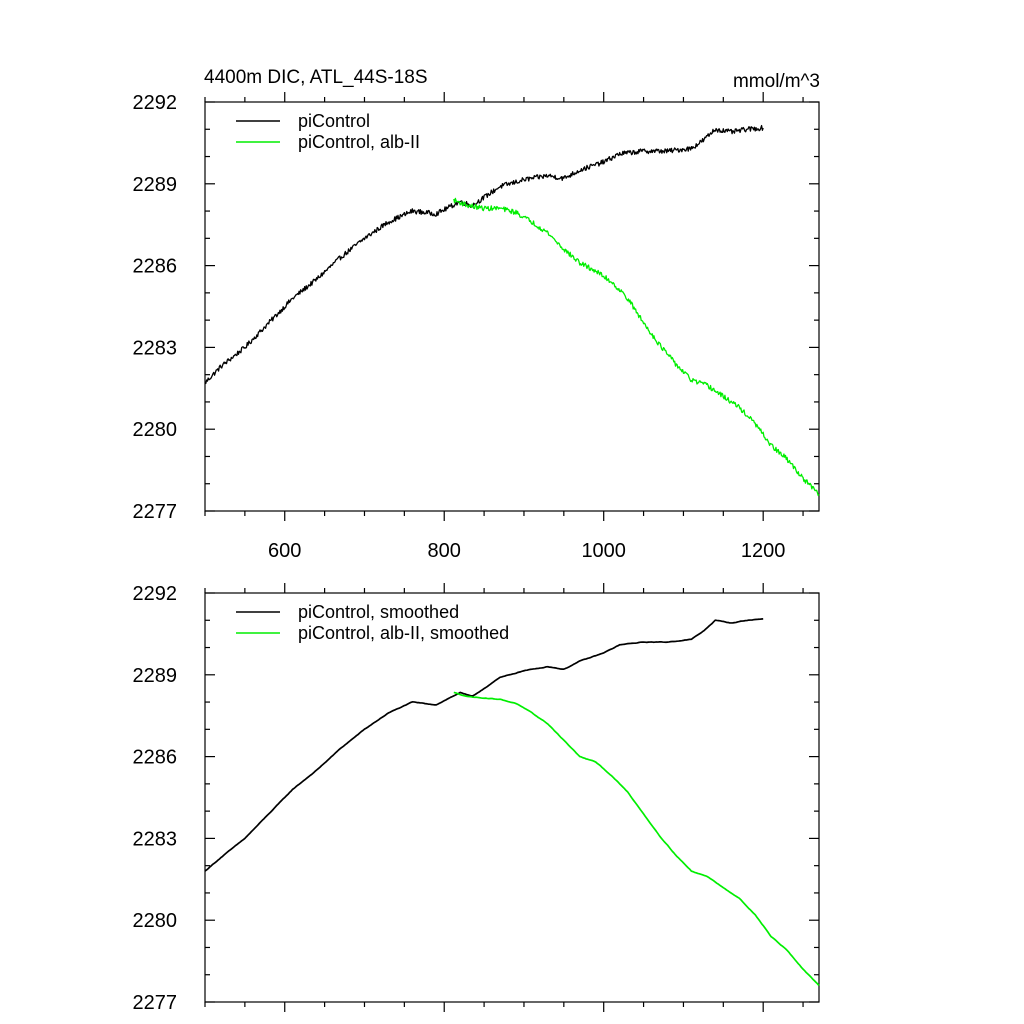 Image resolution: width=1024 pixels, height=1024 pixels. Describe the element at coordinates (316, 77) in the screenshot. I see `chart-title: 4400m DIC, ATL_44S-18S` at that location.